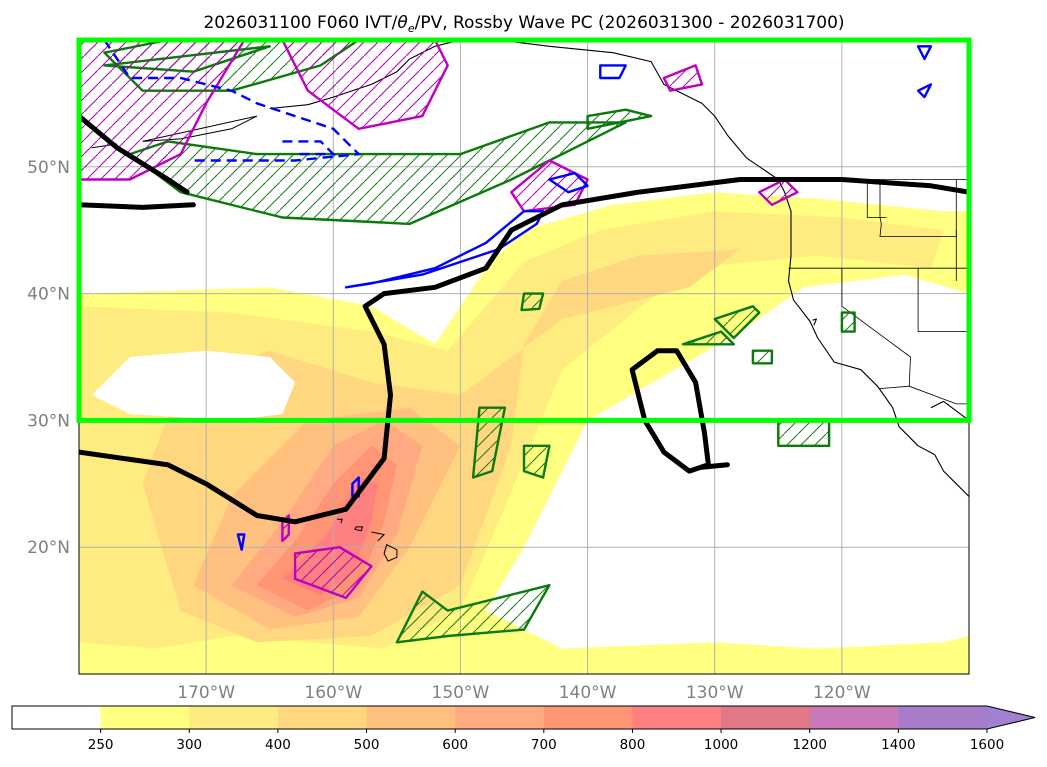 The width and height of the screenshot is (1047, 767). I want to click on colorbar-tick-label: 400, so click(278, 745).